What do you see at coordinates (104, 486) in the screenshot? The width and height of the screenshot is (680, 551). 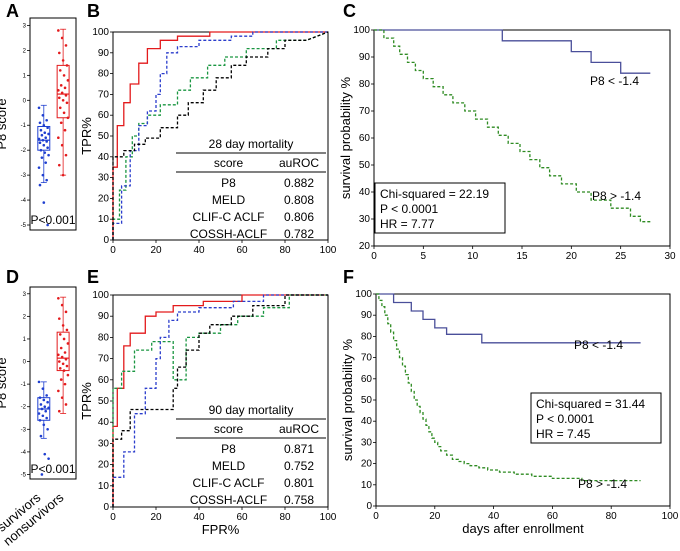 I see `y-tick-label: 10` at bounding box center [104, 486].